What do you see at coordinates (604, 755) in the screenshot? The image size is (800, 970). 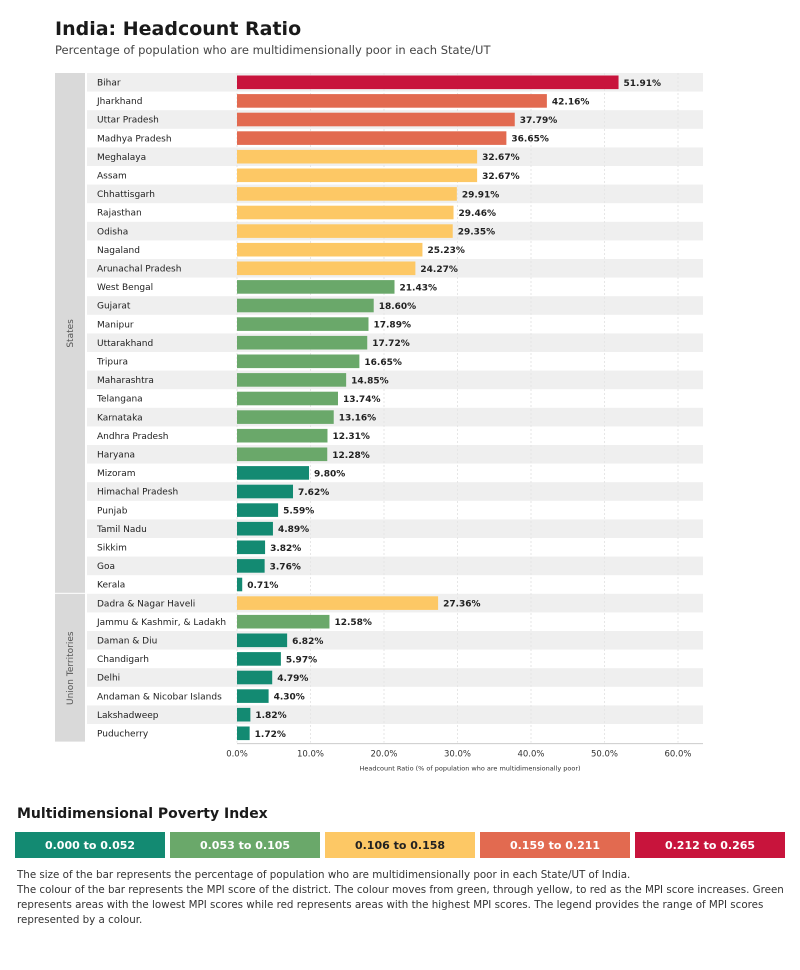 I see `x-tick-label: 50.0%` at bounding box center [604, 755].